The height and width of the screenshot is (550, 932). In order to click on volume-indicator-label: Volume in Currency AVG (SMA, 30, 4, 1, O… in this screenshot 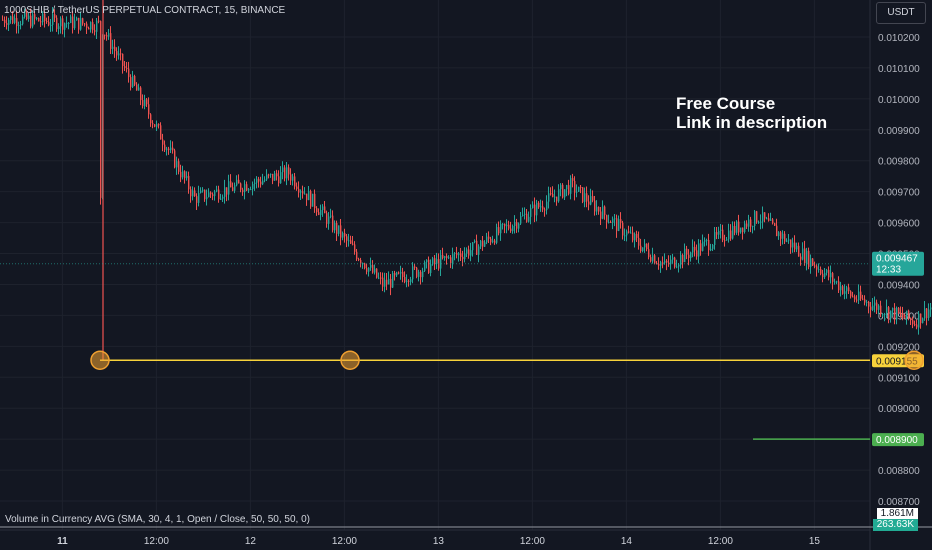, I will do `click(157, 519)`.